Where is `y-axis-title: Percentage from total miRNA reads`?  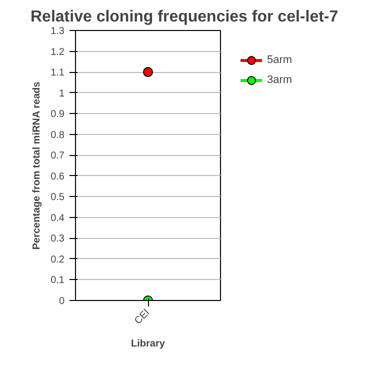 y-axis-title: Percentage from total miRNA reads is located at coordinates (37, 165).